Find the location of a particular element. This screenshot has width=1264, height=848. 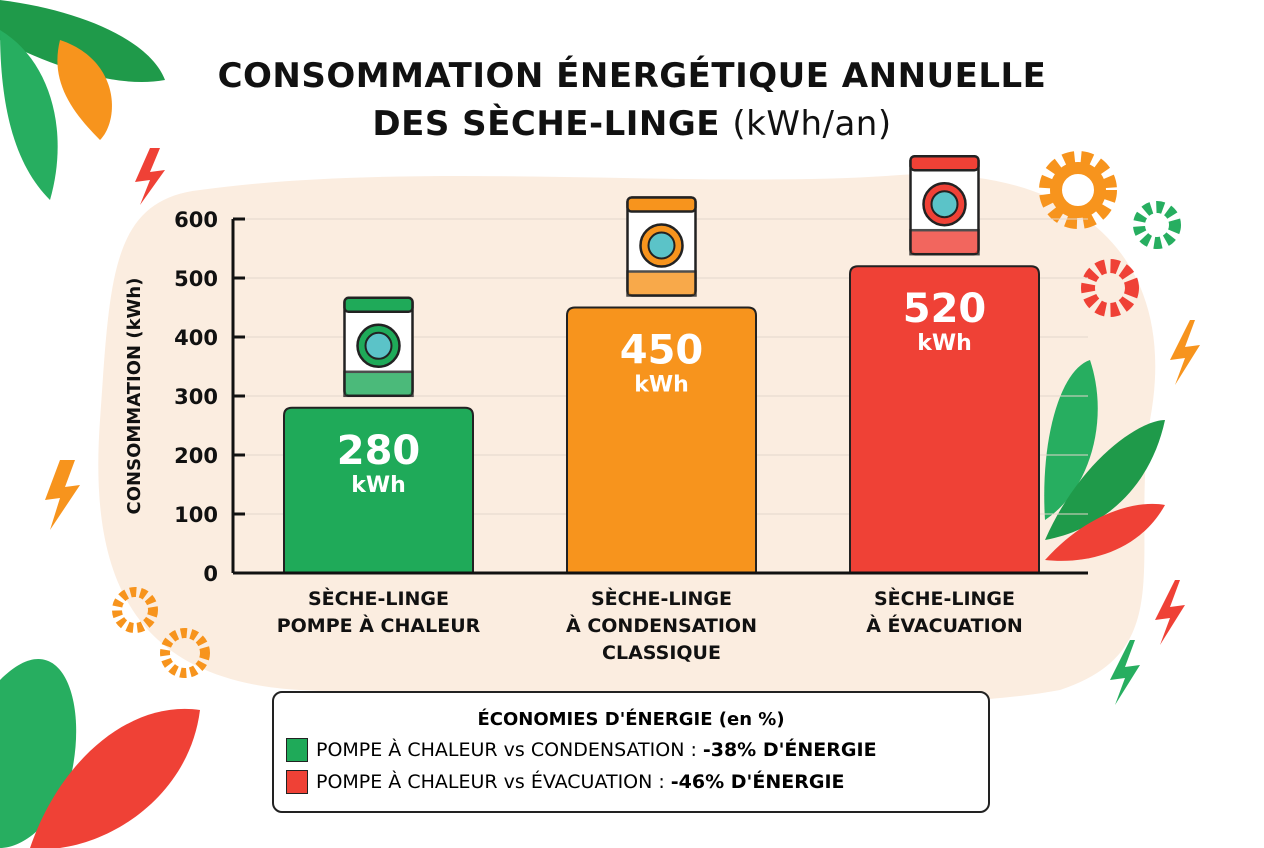

bar-value-label: 280 is located at coordinates (379, 451).